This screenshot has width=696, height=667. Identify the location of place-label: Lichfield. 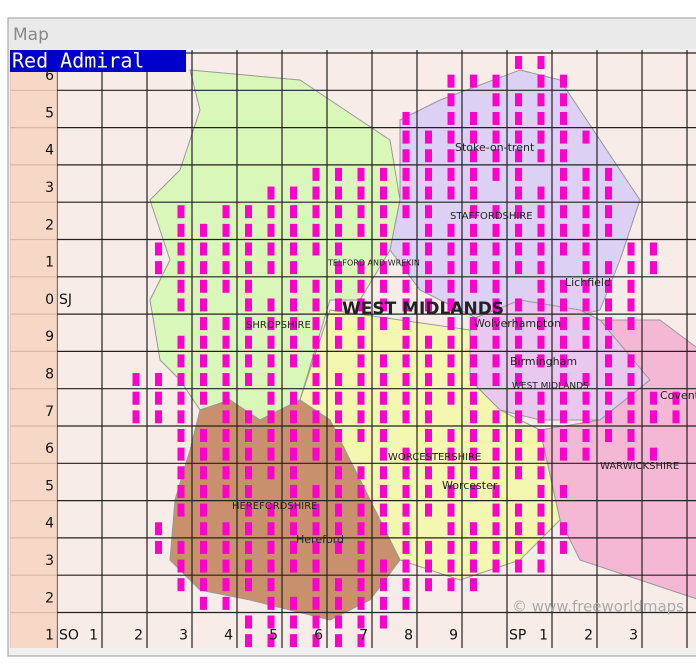
(588, 282).